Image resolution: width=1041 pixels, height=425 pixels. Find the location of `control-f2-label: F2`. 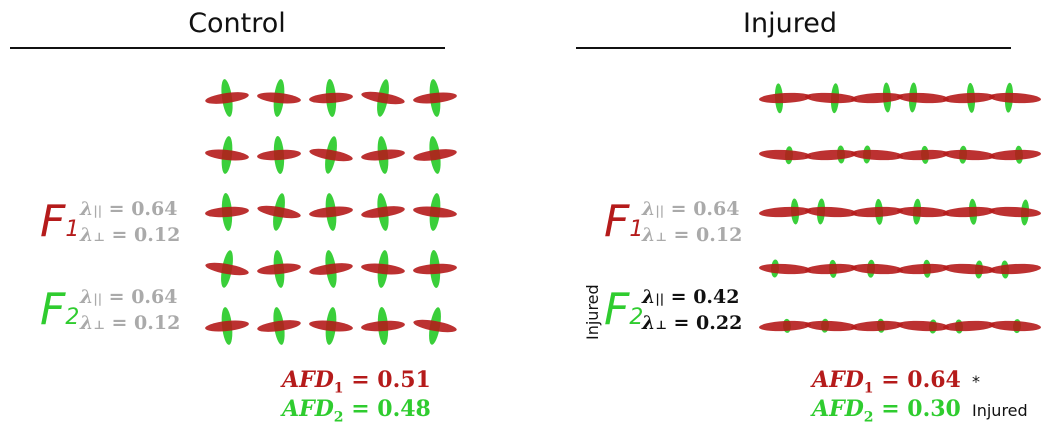

control-f2-label: F2 is located at coordinates (60, 309).